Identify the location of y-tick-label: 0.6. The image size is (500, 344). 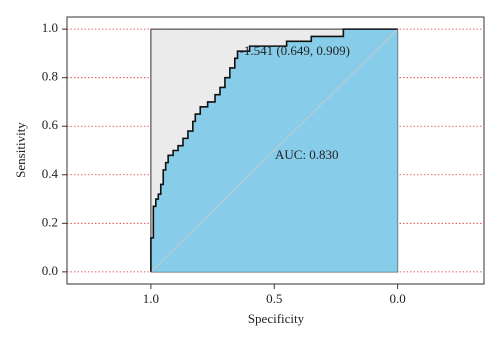
(50, 124).